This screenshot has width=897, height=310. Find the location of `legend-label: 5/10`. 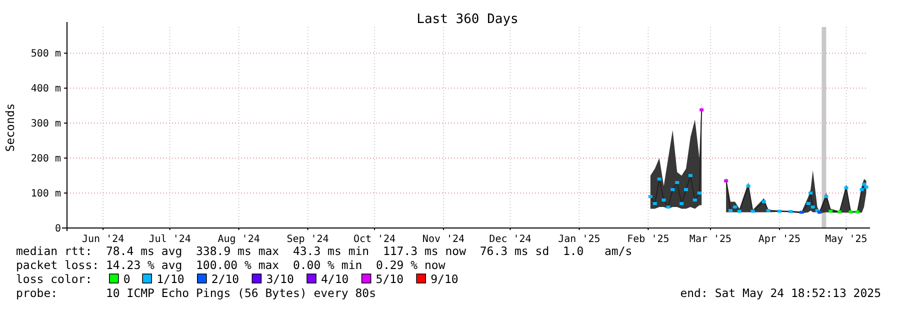

legend-label: 5/10 is located at coordinates (390, 279).